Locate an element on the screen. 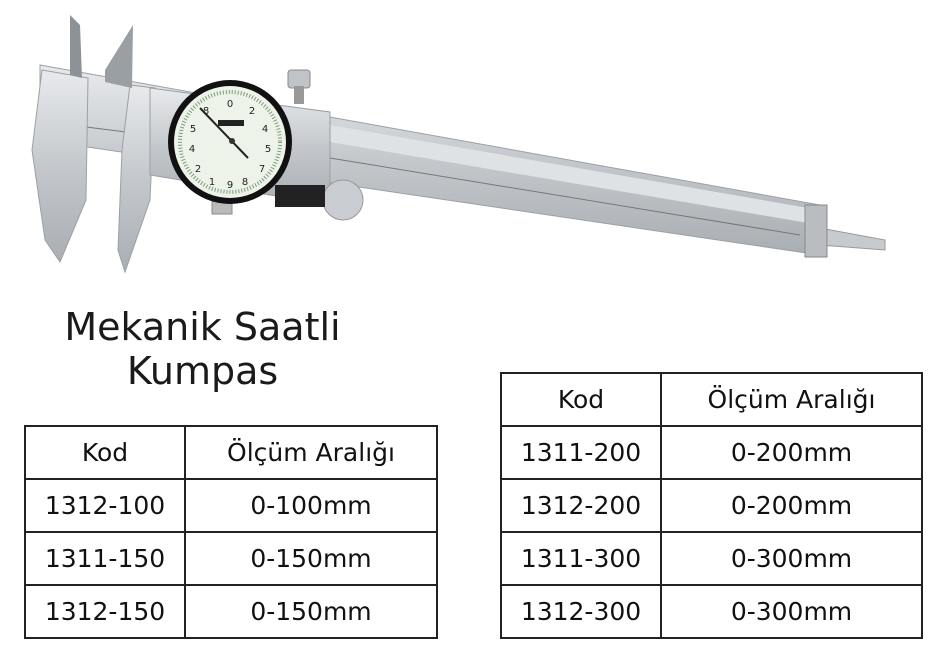  table-row: 1311-200 0-200mm is located at coordinates (711, 452).